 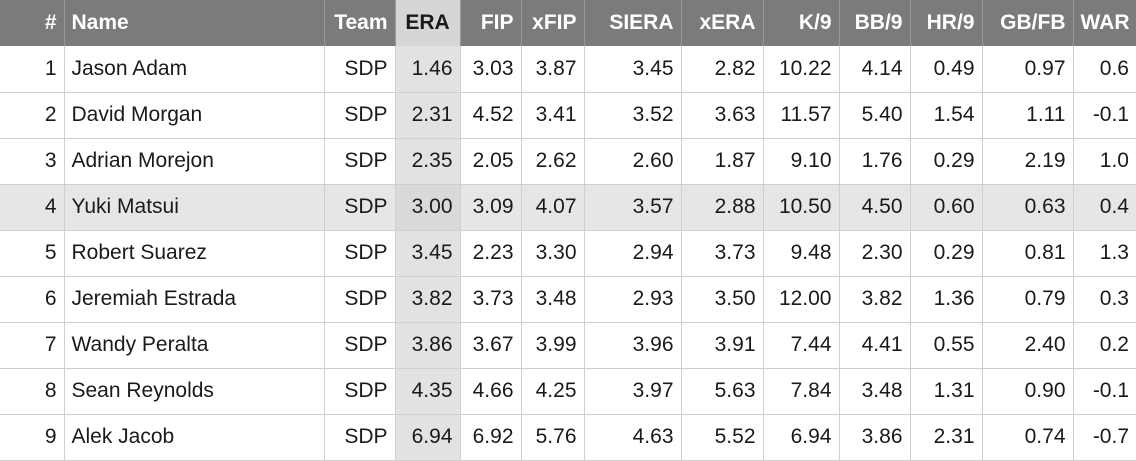 What do you see at coordinates (428, 345) in the screenshot?
I see `cell-era: 3.86` at bounding box center [428, 345].